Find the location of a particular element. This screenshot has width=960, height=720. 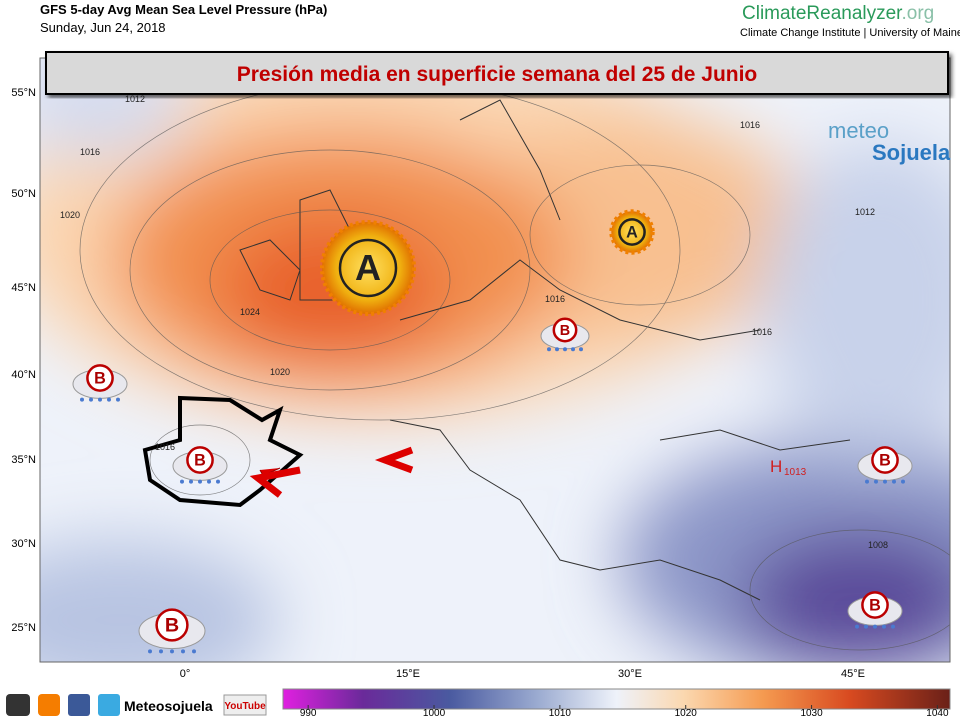

date: Sunday, Jun 24, 2018 is located at coordinates (103, 27).